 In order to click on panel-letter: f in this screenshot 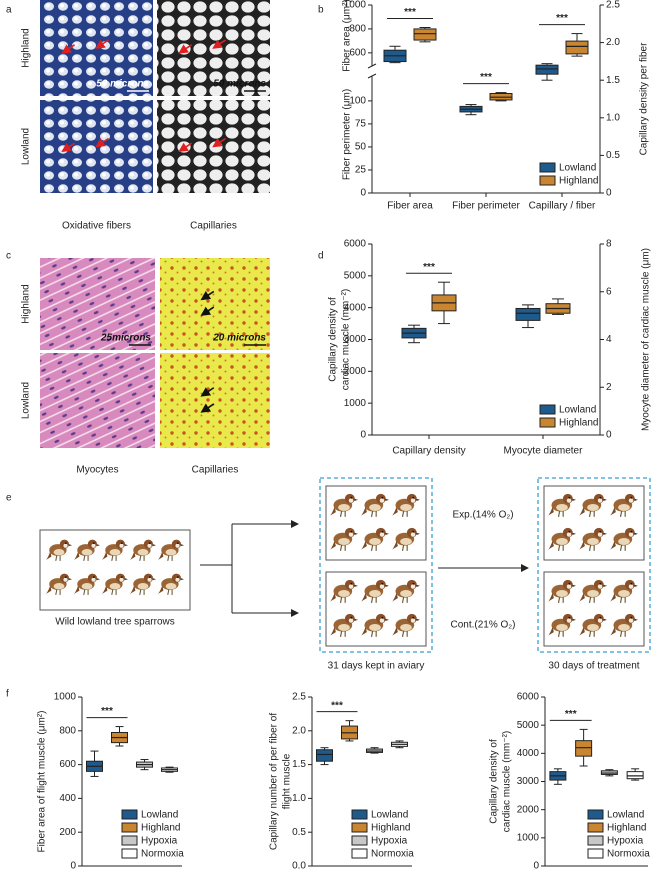, I will do `click(7, 694)`.